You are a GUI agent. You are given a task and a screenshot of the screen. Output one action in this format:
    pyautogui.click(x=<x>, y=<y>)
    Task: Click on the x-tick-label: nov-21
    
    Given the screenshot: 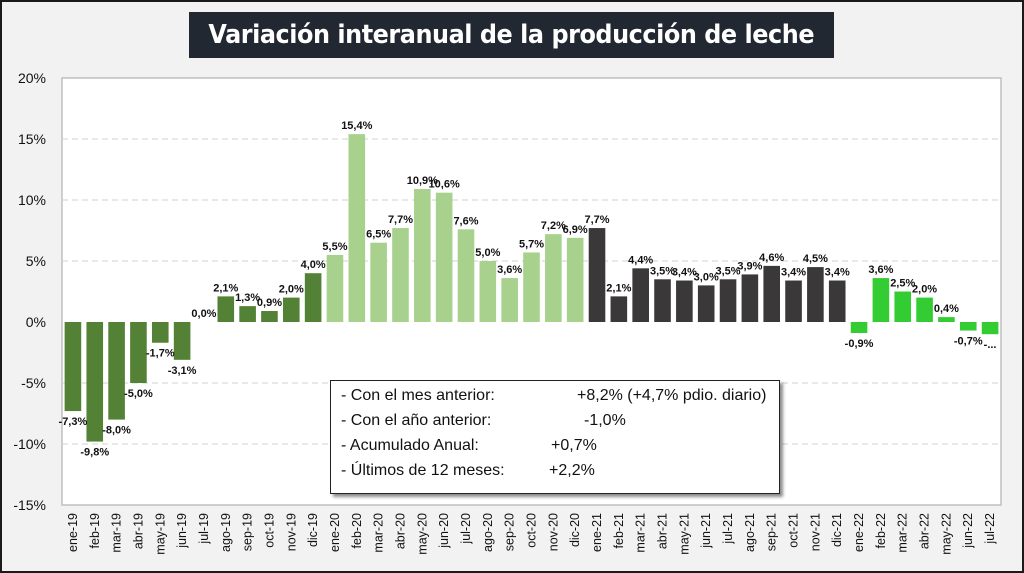 What is the action you would take?
    pyautogui.click(x=815, y=532)
    